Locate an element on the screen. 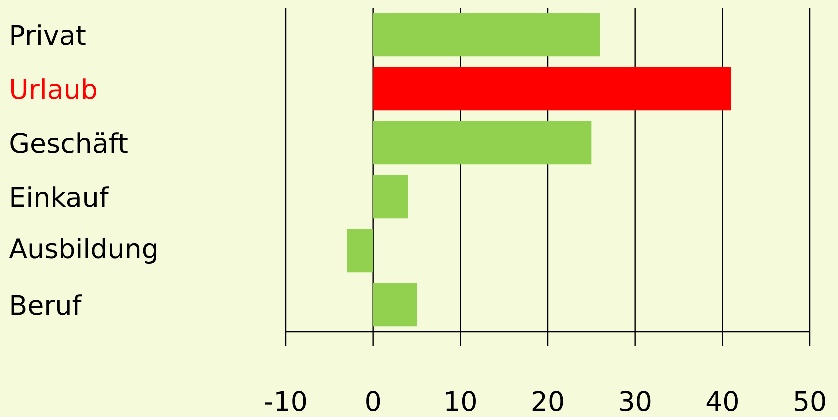  y-tick-label: Beruf is located at coordinates (47, 305).